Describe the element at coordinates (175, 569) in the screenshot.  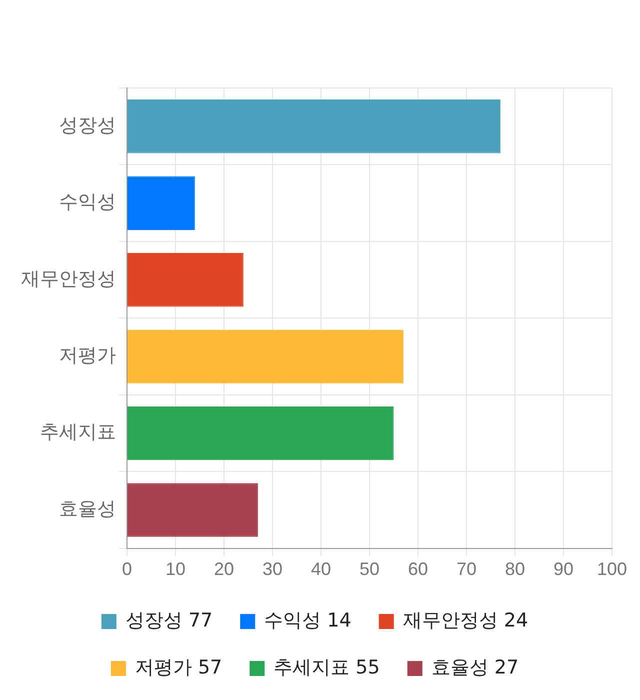
I see `x-tick-label: 10` at that location.